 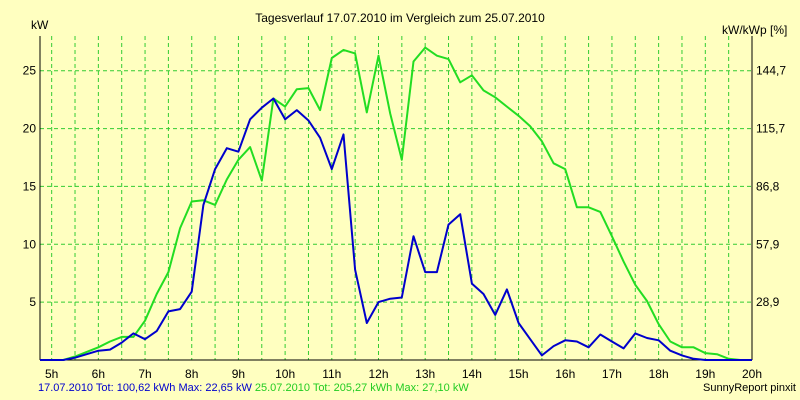 I want to click on x-tick-label: 10h, so click(x=285, y=374).